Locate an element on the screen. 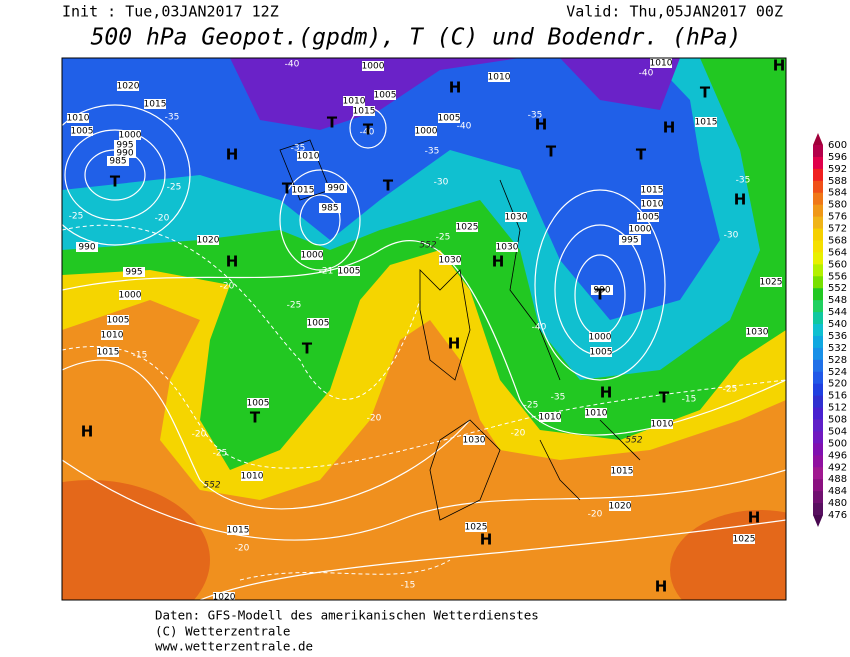  colorbar-label: 500 is located at coordinates (837, 443).